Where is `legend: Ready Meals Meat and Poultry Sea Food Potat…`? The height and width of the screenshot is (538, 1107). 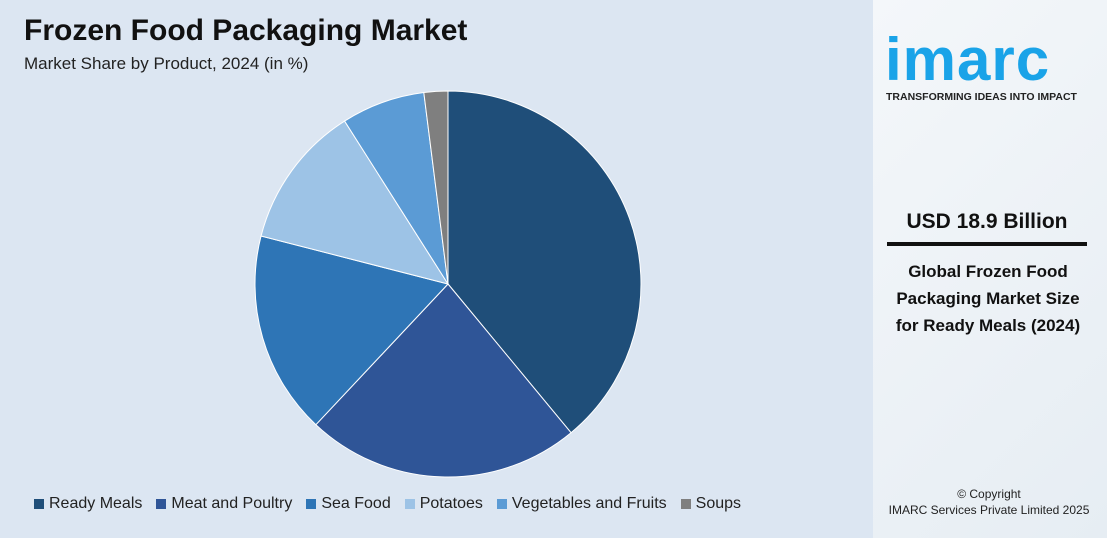
legend: Ready Meals Meat and Poultry Sea Food Potat… is located at coordinates (387, 504).